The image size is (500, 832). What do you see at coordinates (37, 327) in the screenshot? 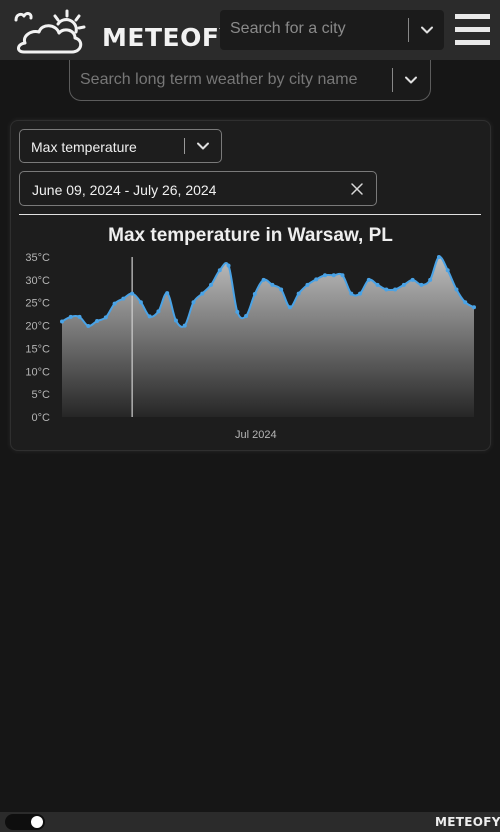
I see `y-tick-label: 20°C` at bounding box center [37, 327].